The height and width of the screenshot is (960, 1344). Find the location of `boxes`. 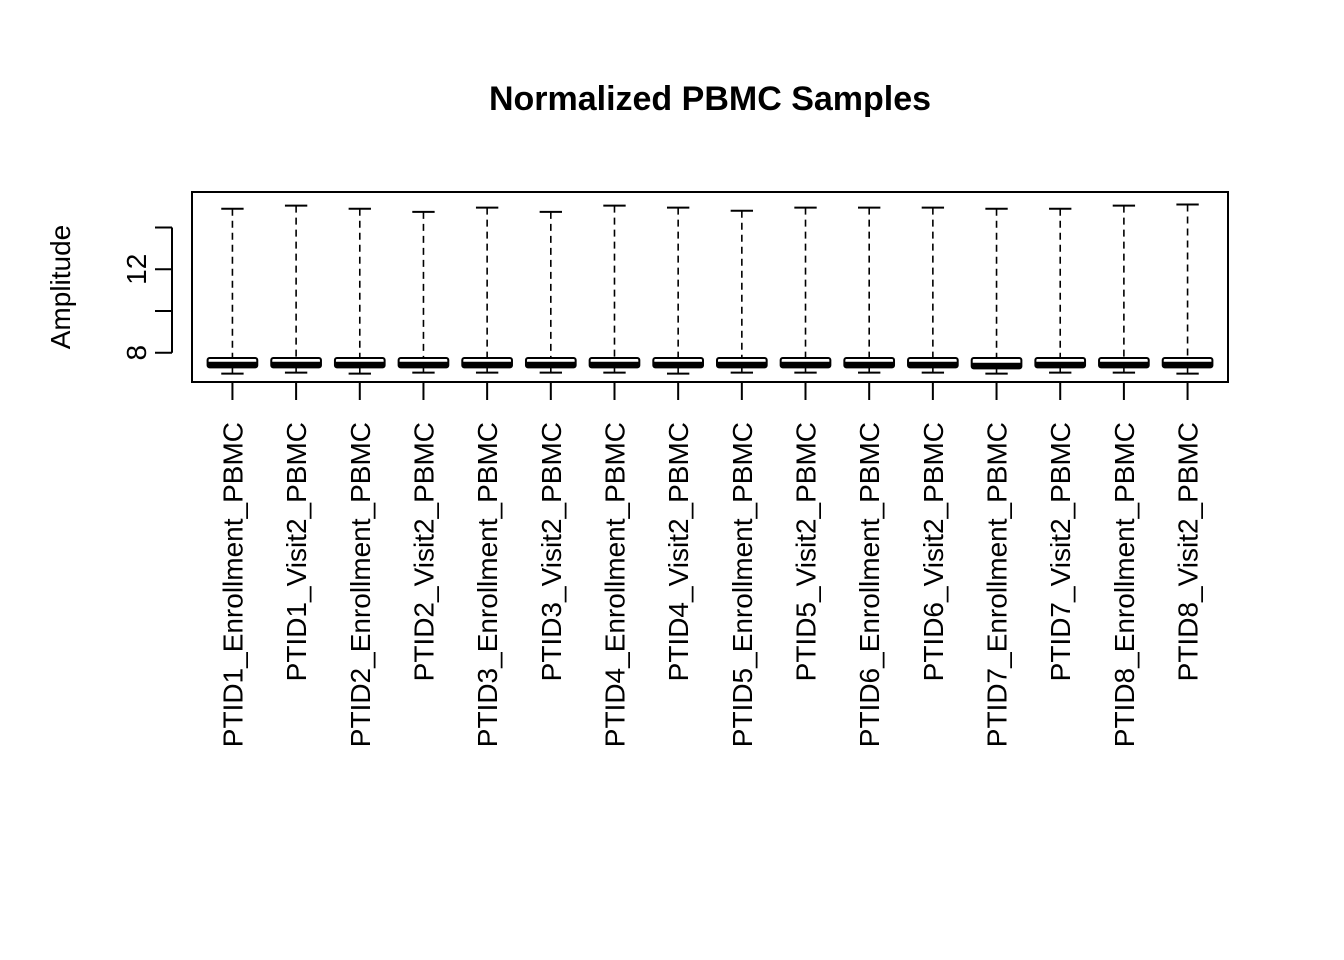

boxes is located at coordinates (710, 289).